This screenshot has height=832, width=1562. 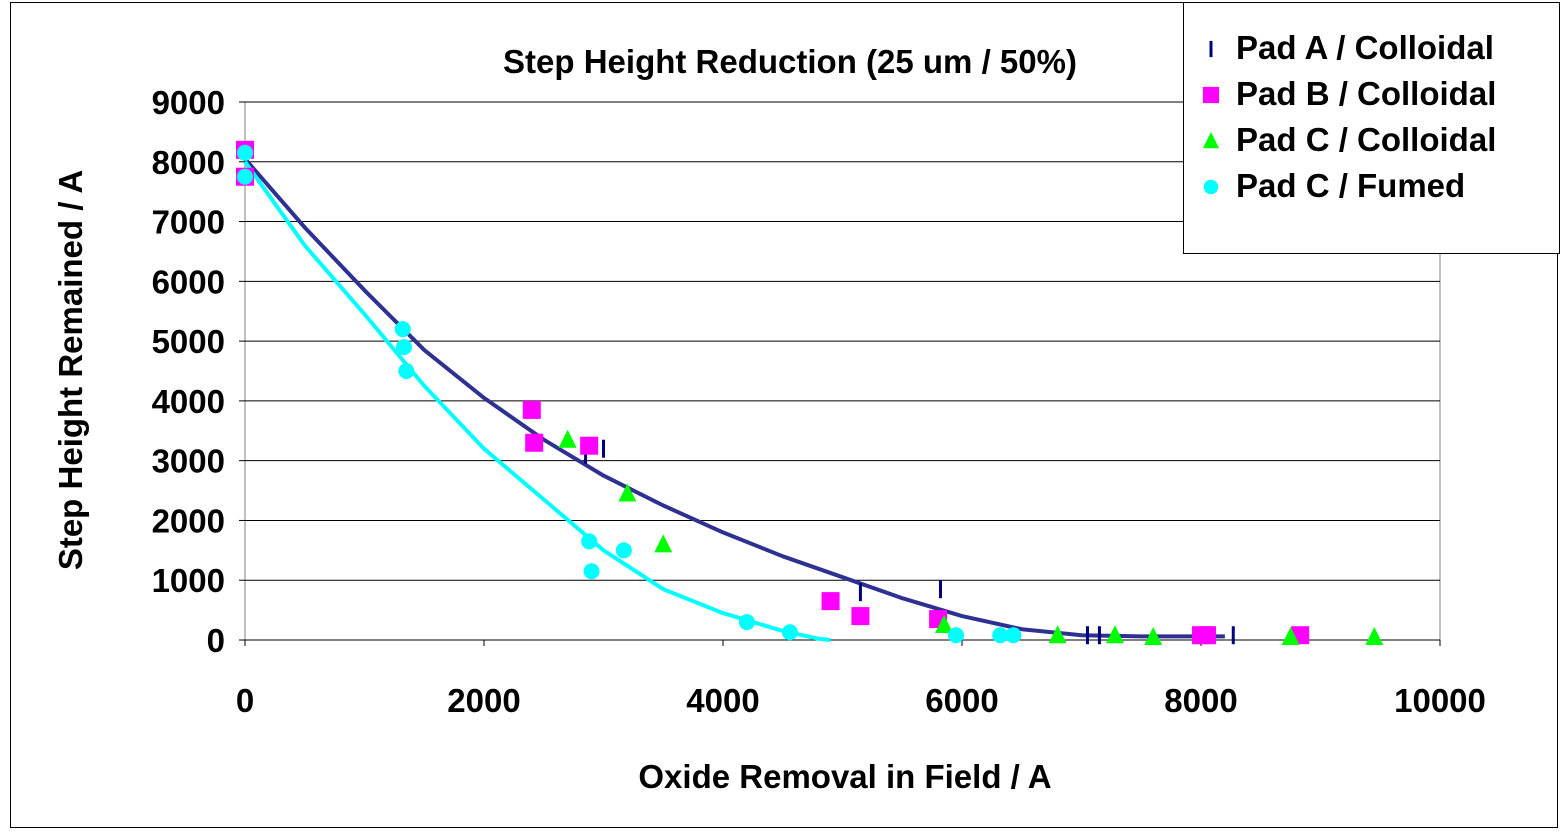 I want to click on y-tick-label: 6000, so click(x=188, y=281).